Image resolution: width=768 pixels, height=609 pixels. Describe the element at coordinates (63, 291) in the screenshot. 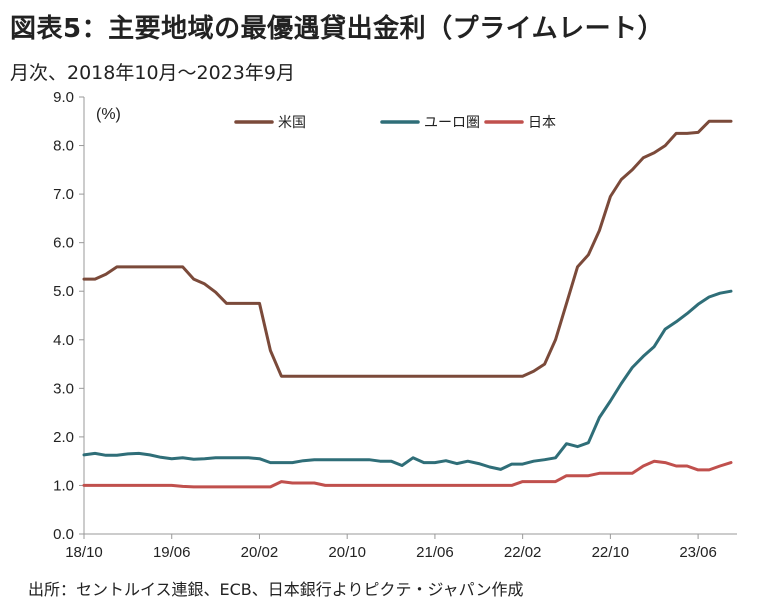

I see `y-tick-label: 5.0` at that location.